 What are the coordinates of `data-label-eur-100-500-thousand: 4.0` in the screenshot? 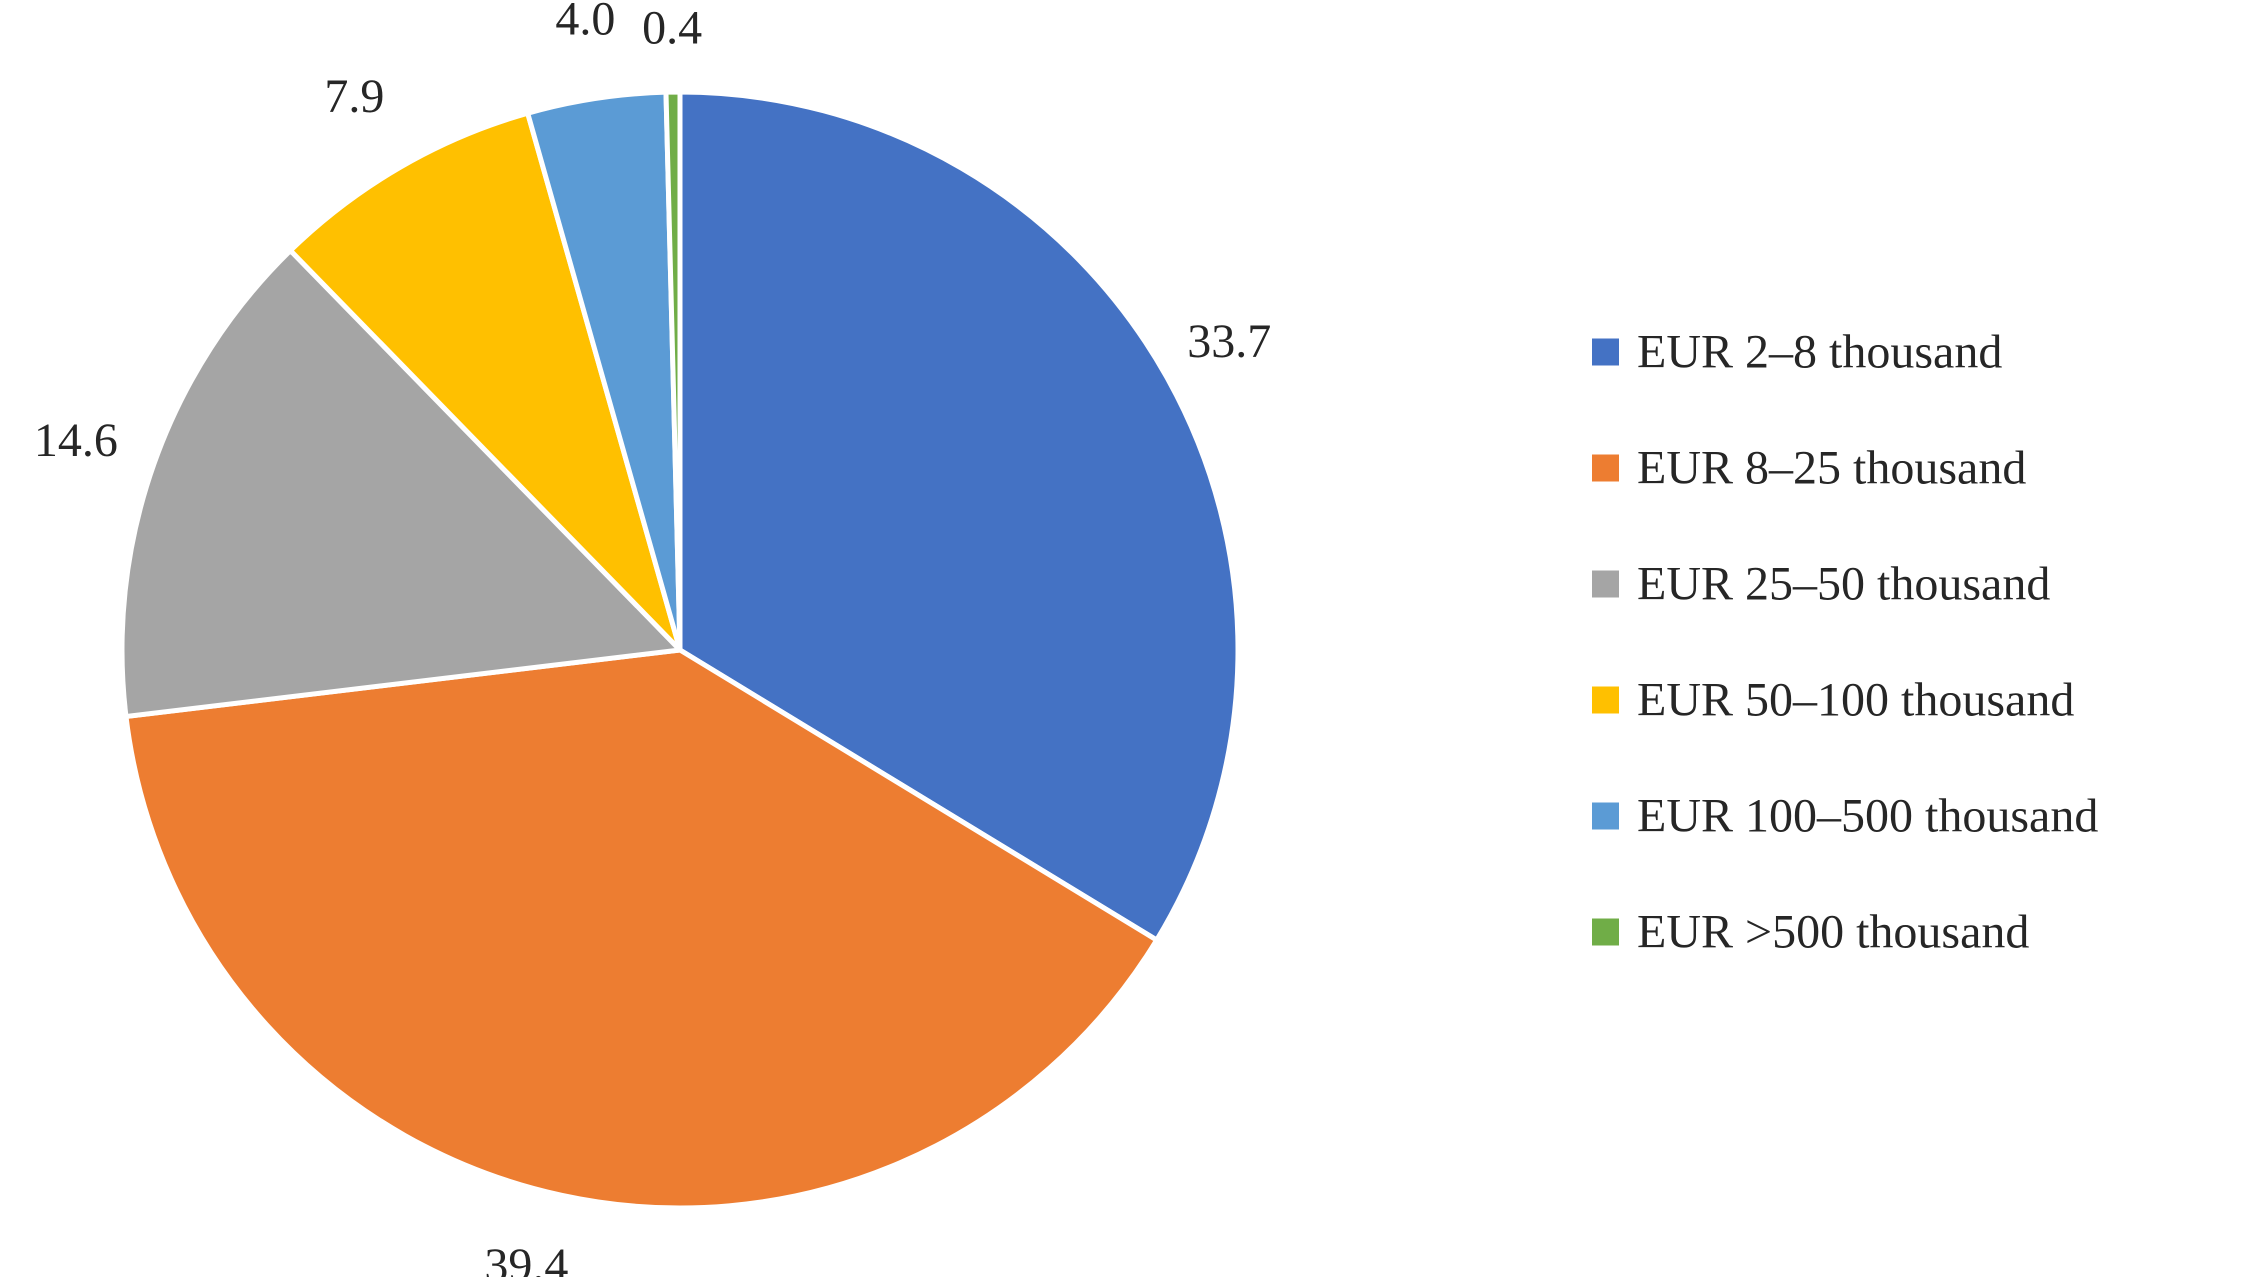 It's located at (585, 23).